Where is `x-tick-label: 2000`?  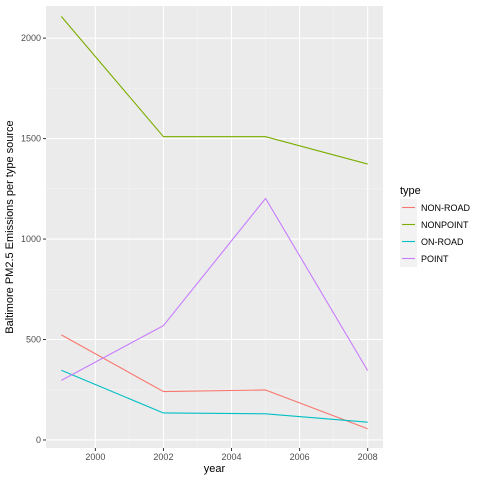
x-tick-label: 2000 is located at coordinates (95, 457).